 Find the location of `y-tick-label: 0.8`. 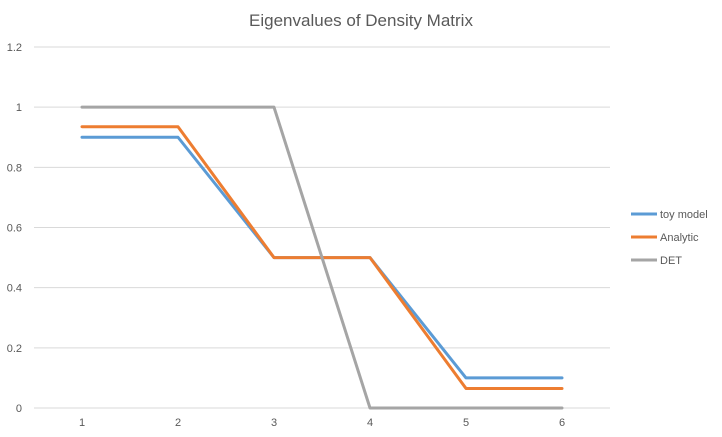

y-tick-label: 0.8 is located at coordinates (14, 168).